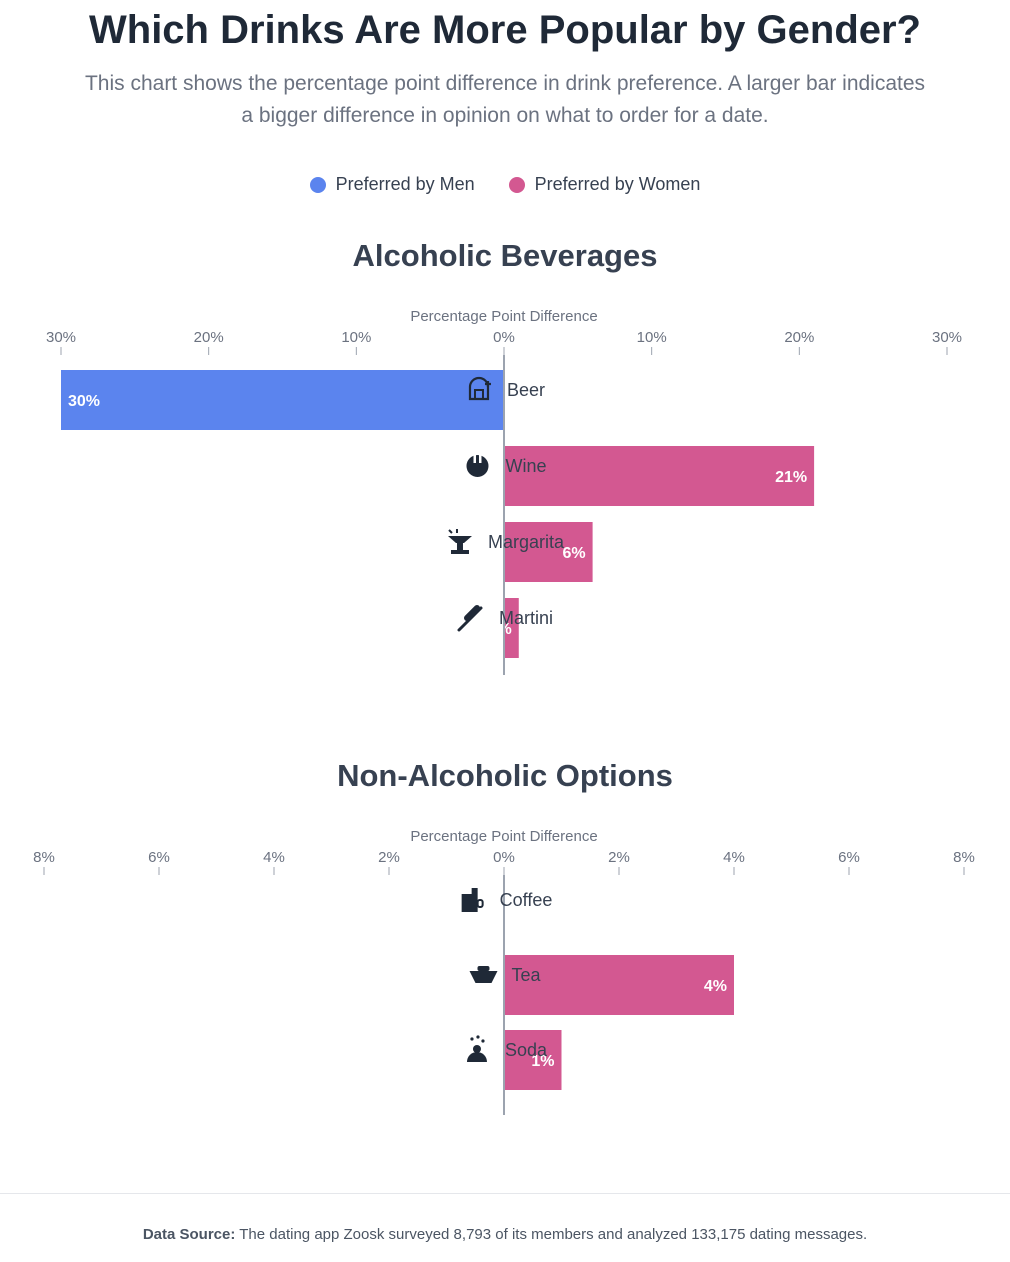 This screenshot has width=1010, height=1262. Describe the element at coordinates (503, 316) in the screenshot. I see `alcoholic-axis-title: Percentage Point Difference` at that location.